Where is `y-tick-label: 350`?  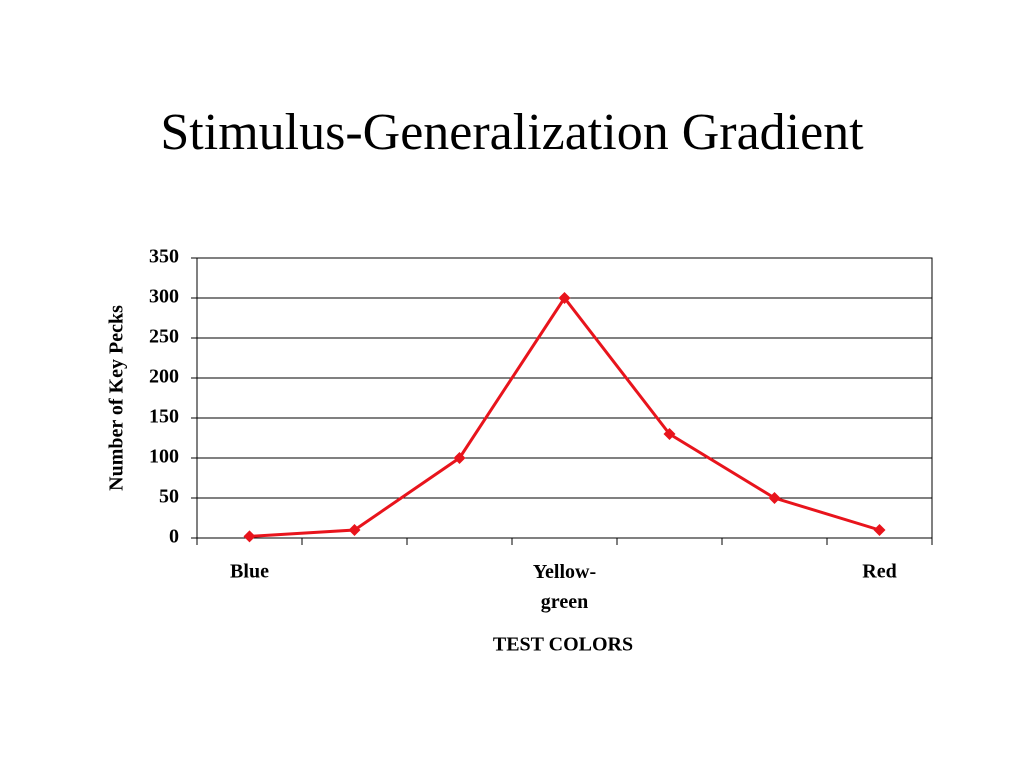 y-tick-label: 350 is located at coordinates (164, 257).